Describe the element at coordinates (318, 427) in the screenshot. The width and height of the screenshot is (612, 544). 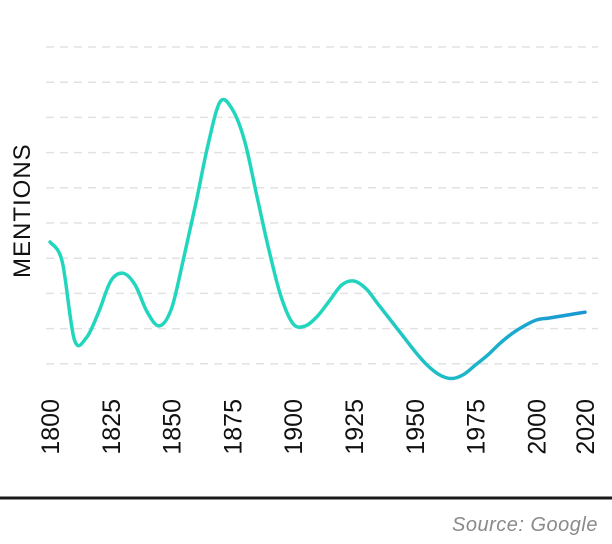
I see `x-tick-labels: 1800 1825 1850 1875 1900 1925 1950 1975 2000 2020` at that location.